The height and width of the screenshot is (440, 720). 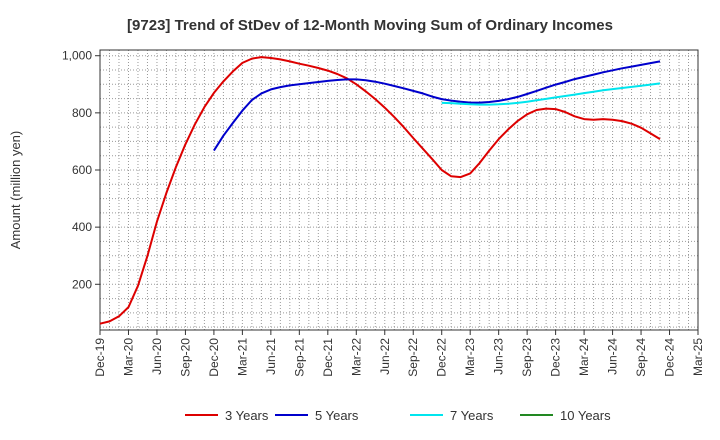 What do you see at coordinates (470, 357) in the screenshot?
I see `x-tick-label: Mar-23` at bounding box center [470, 357].